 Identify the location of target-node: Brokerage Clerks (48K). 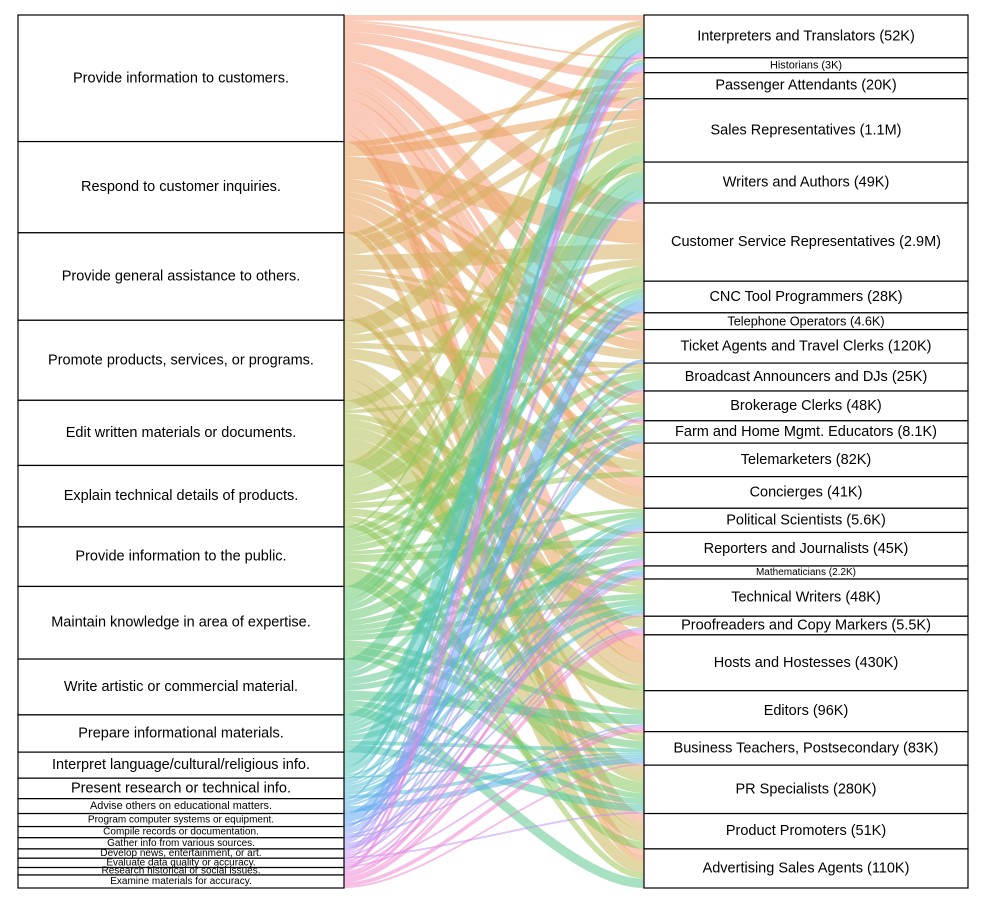
(806, 406).